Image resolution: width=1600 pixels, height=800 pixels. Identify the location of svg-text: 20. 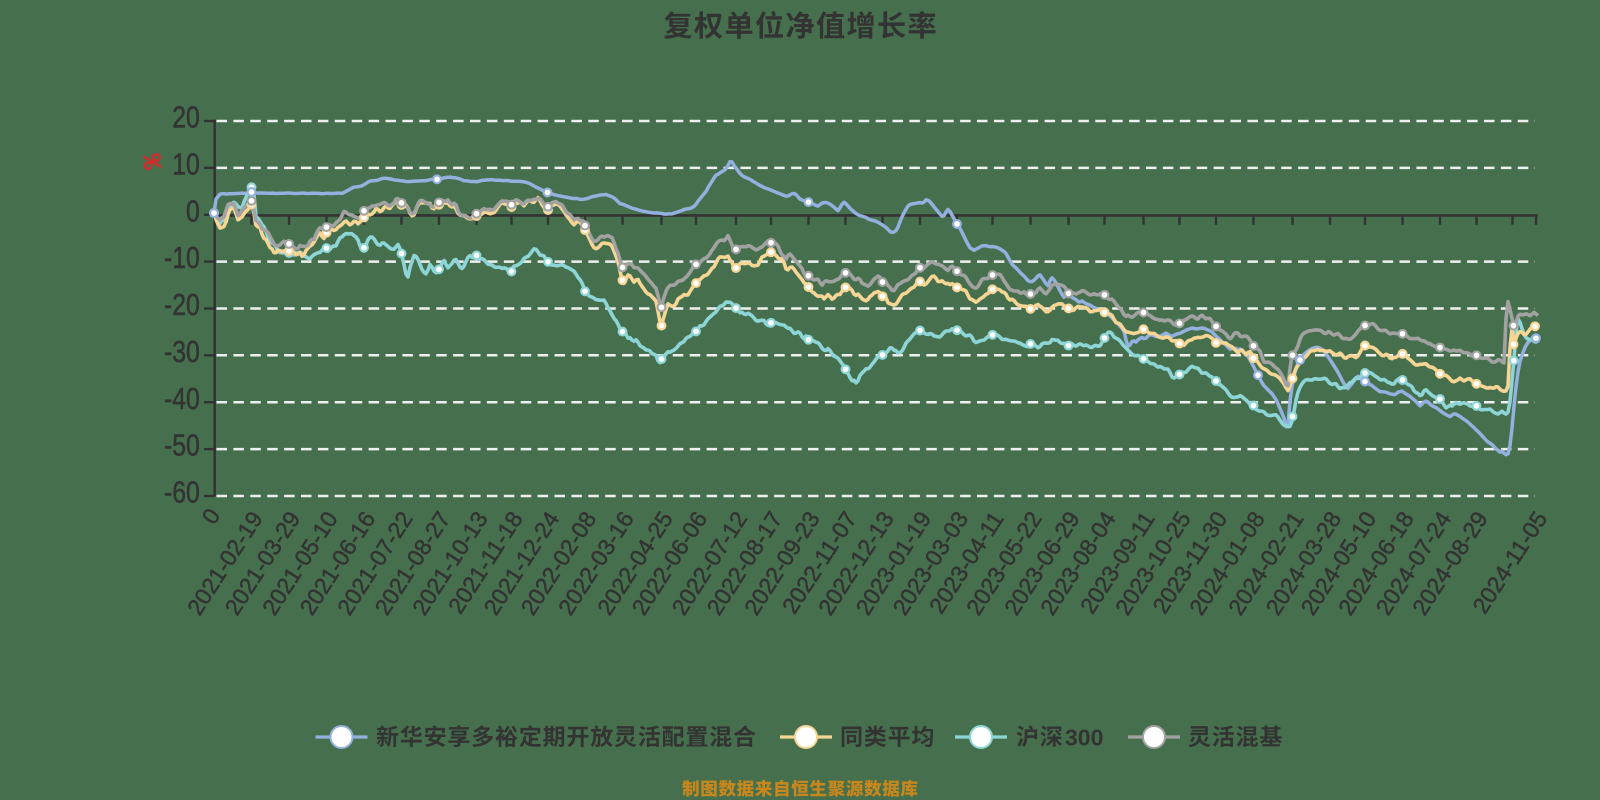
(186, 117).